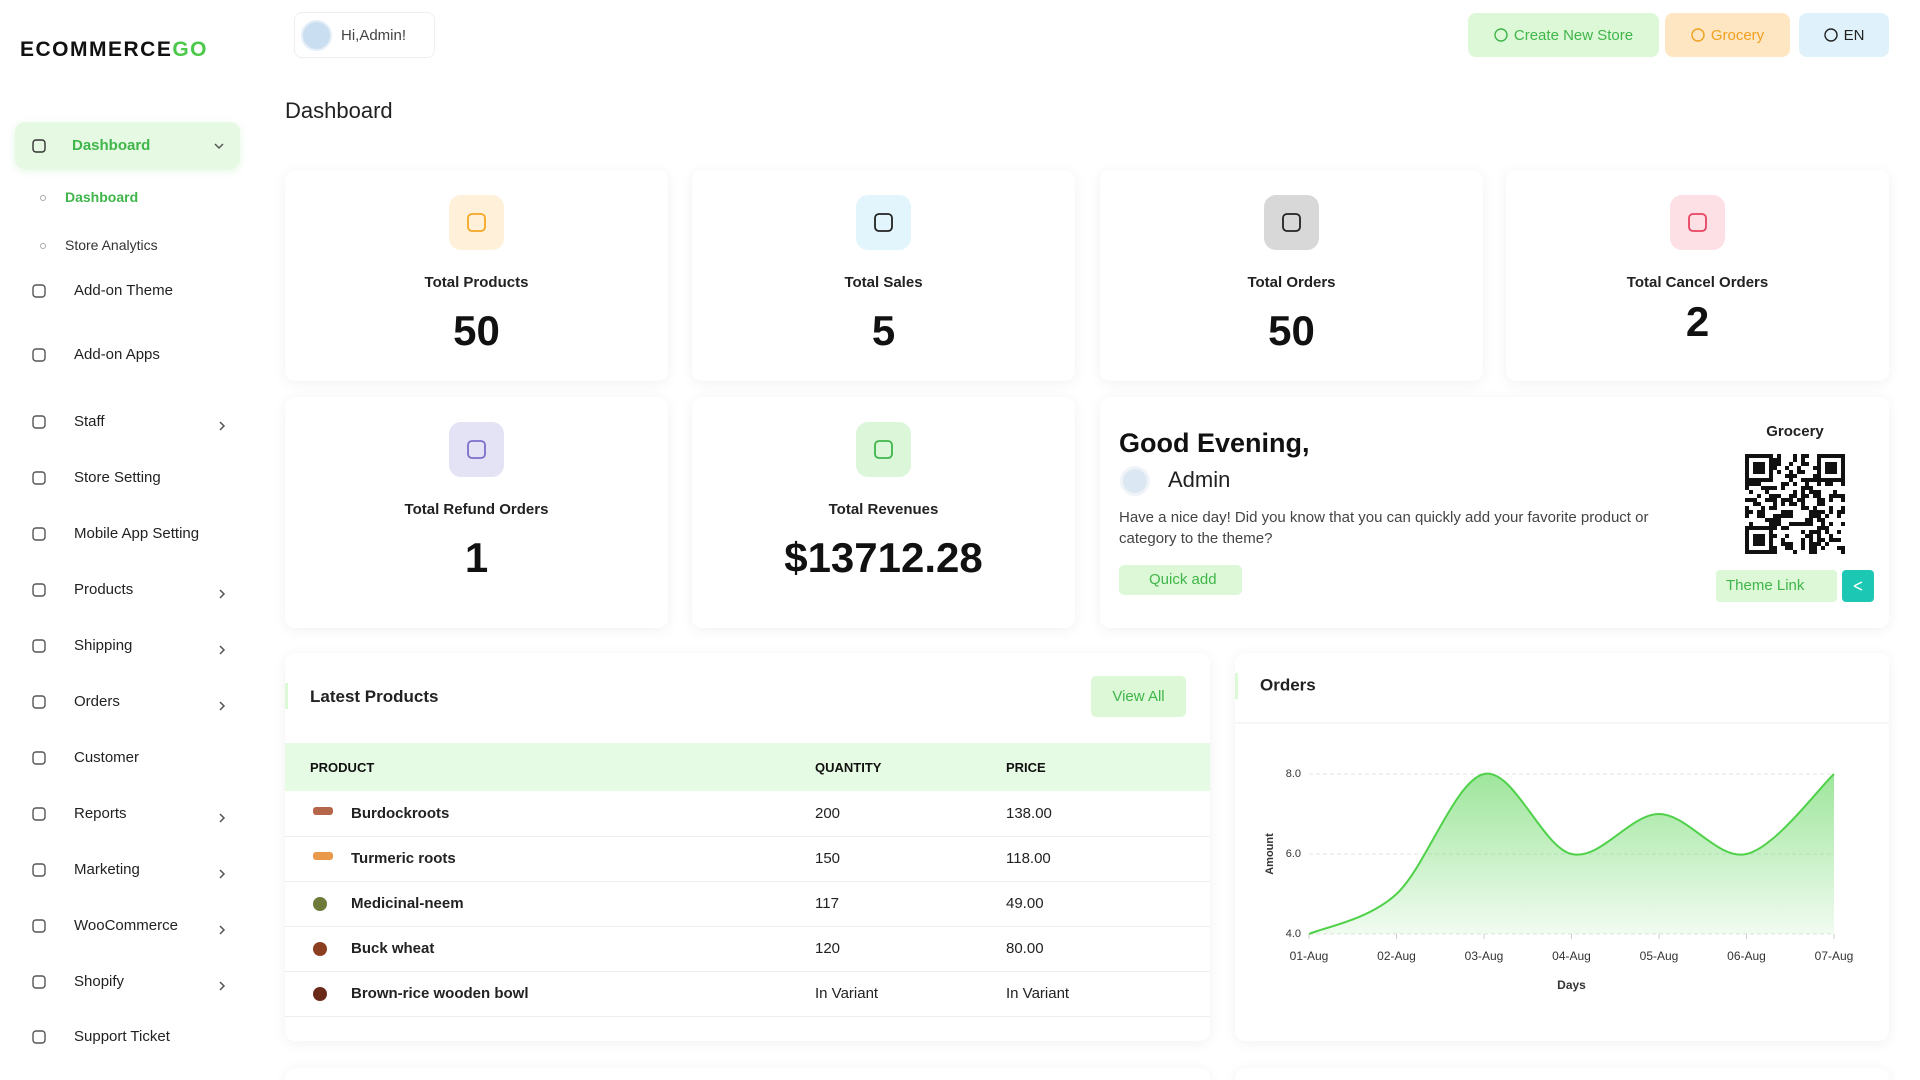  What do you see at coordinates (374, 696) in the screenshot?
I see `card-title: Latest Products` at bounding box center [374, 696].